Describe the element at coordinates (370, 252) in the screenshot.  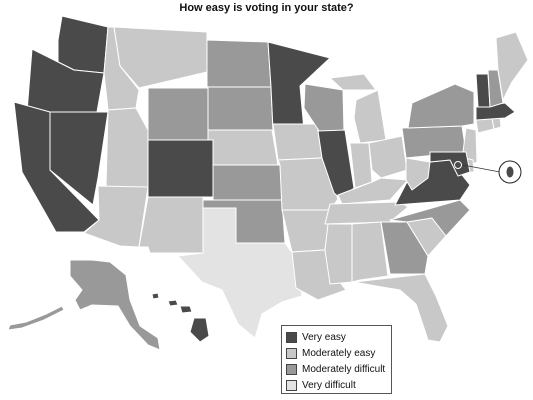
I see `state-AL` at that location.